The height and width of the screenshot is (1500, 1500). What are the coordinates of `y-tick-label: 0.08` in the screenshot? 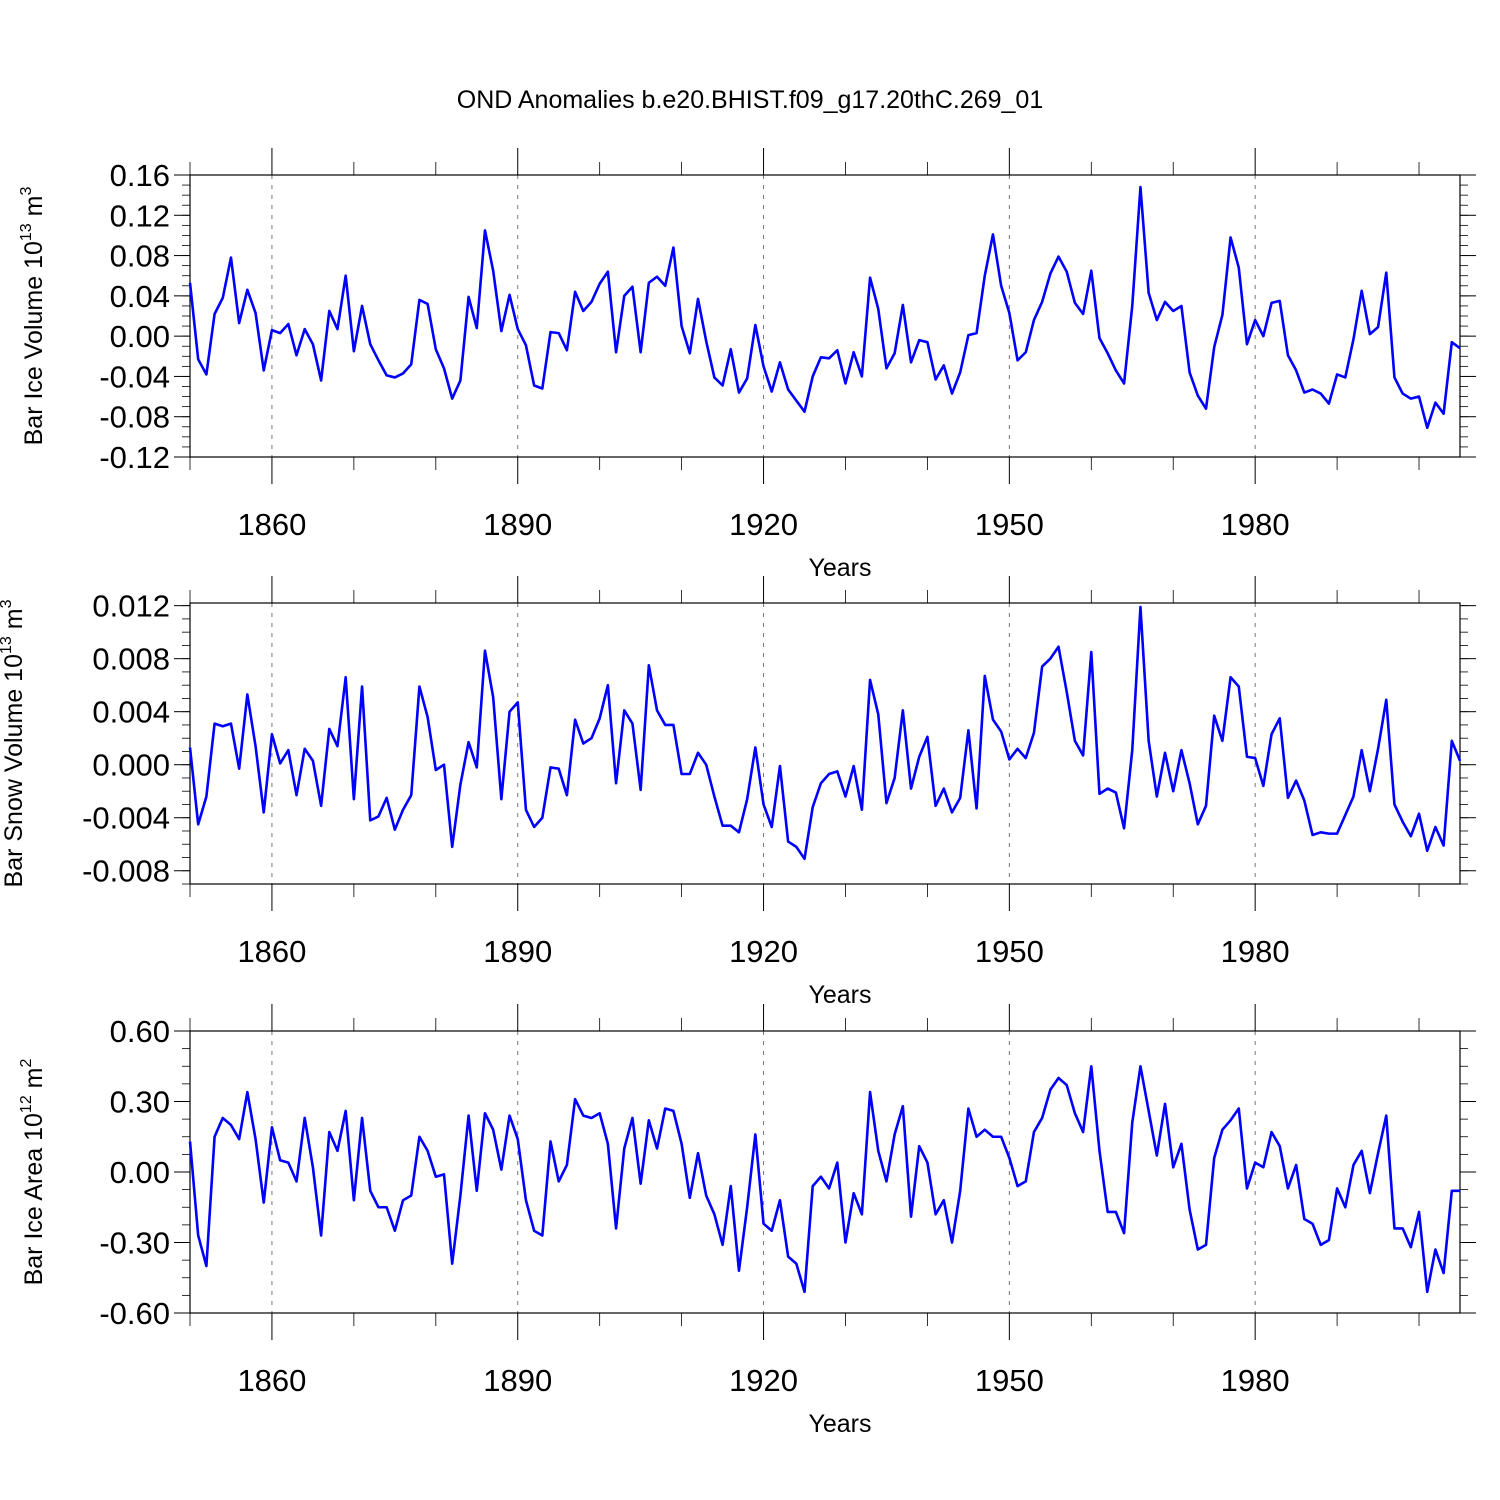 It's located at (140, 256).